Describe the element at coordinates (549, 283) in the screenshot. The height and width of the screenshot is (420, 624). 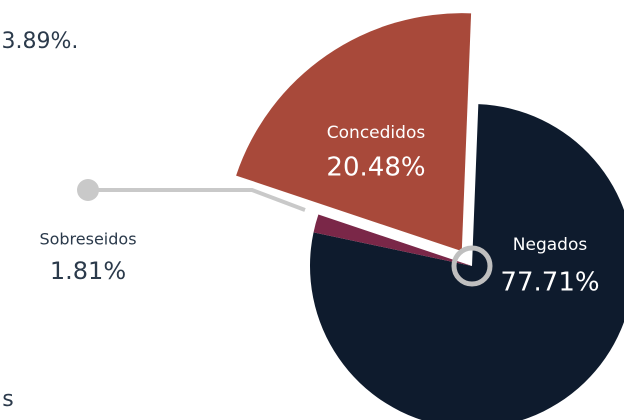
I see `value-label: 77.71%` at that location.